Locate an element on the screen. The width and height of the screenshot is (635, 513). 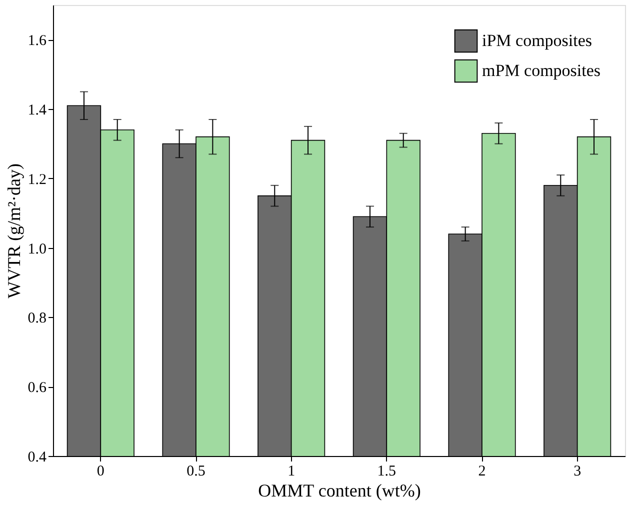
y-tick-label: 1.2 is located at coordinates (37, 180).